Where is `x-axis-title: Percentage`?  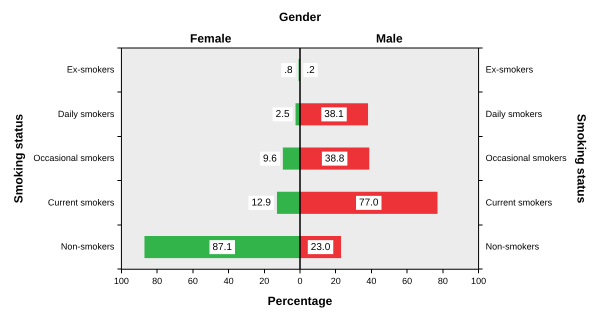
x-axis-title: Percentage is located at coordinates (300, 300).